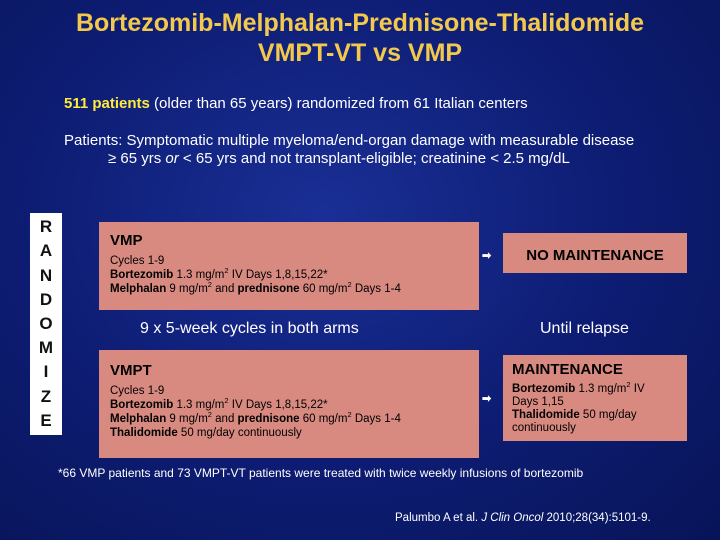 This screenshot has width=720, height=540. Describe the element at coordinates (578, 387) in the screenshot. I see `maintenance-bortezomib: Bortezomib 1.3 mg/m2 IV` at that location.